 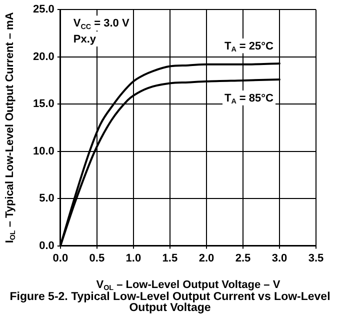 I want to click on x-tick-label: 0.0, so click(x=60, y=258).